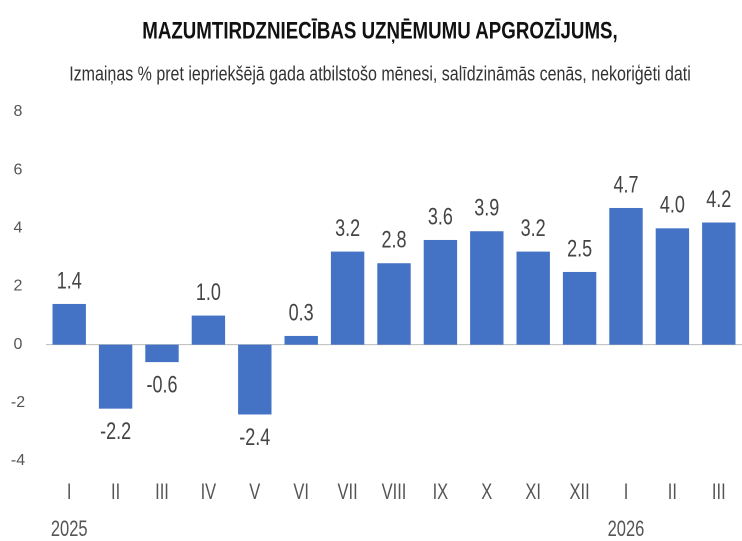  Describe the element at coordinates (440, 217) in the screenshot. I see `value-label: 3.6` at that location.